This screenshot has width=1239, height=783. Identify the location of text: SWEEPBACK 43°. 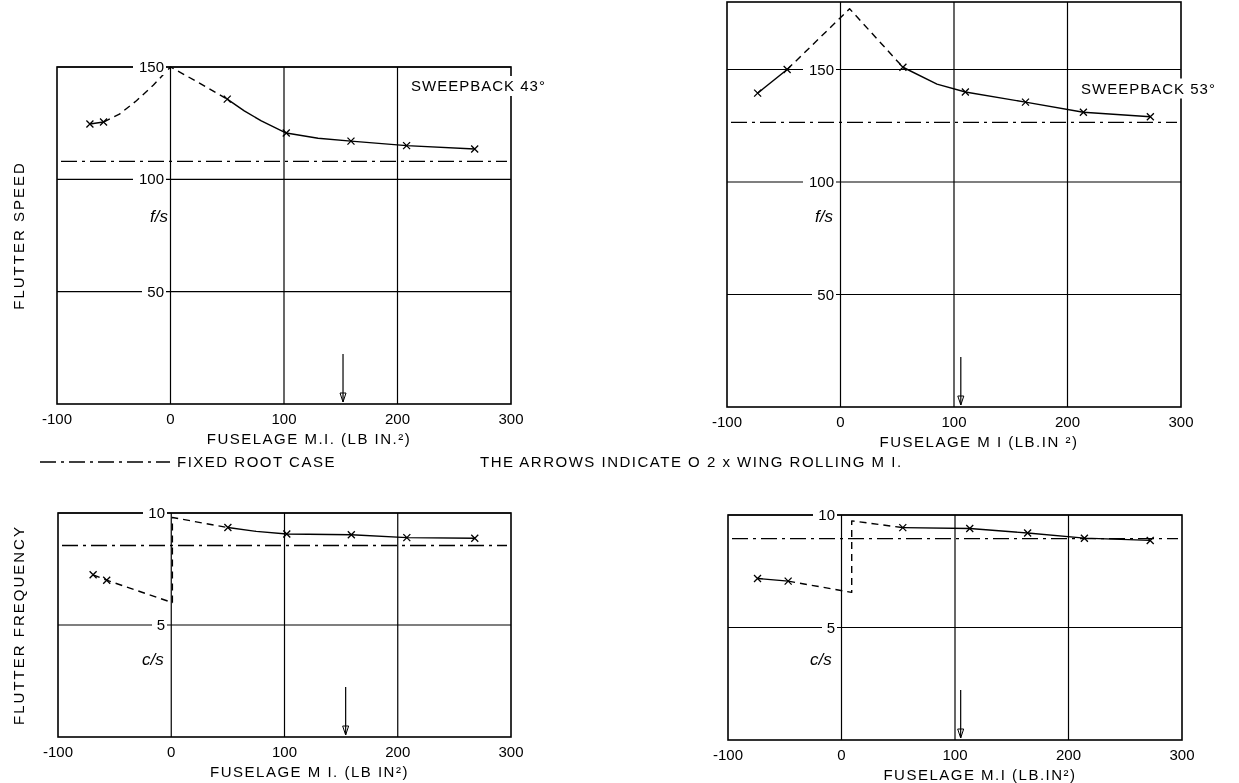
(478, 85).